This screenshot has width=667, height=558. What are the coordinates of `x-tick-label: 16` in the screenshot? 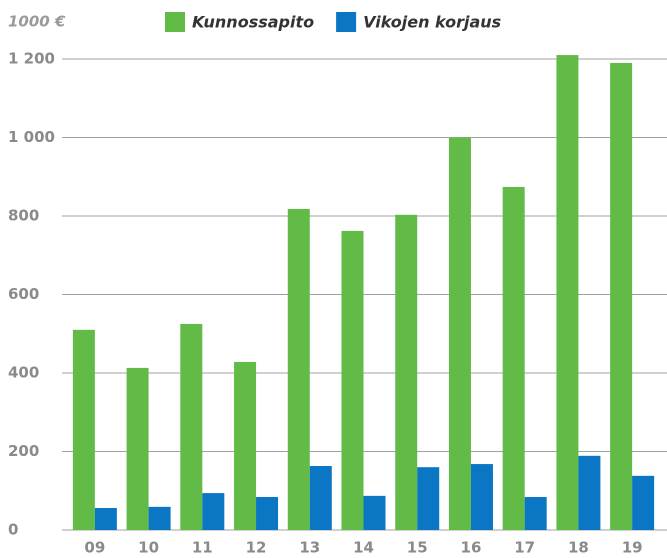 It's located at (471, 548).